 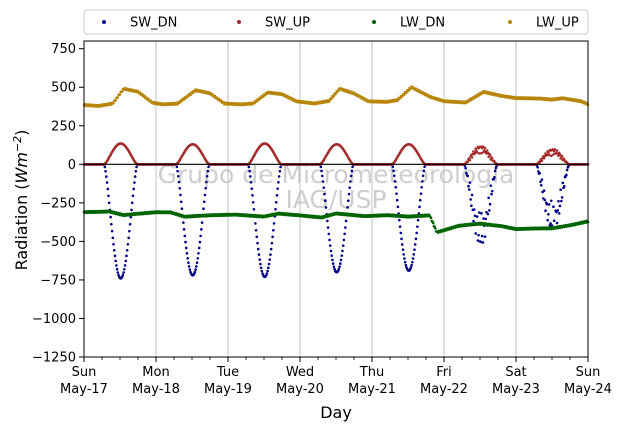 What do you see at coordinates (287, 23) in the screenshot?
I see `legend-label-SW_UP: SW_UP` at bounding box center [287, 23].